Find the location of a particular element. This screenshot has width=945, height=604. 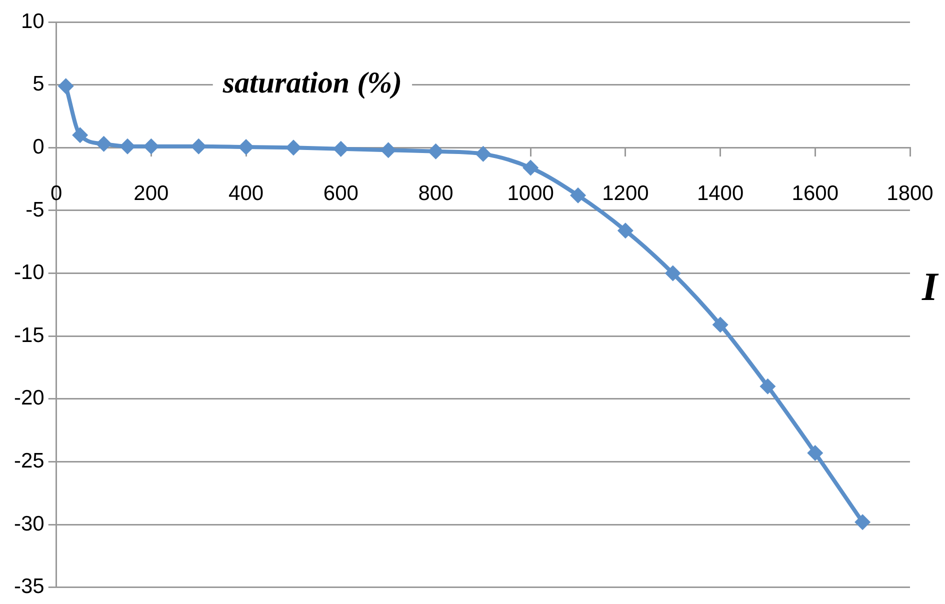

x-tick-label: 0 is located at coordinates (56, 193).